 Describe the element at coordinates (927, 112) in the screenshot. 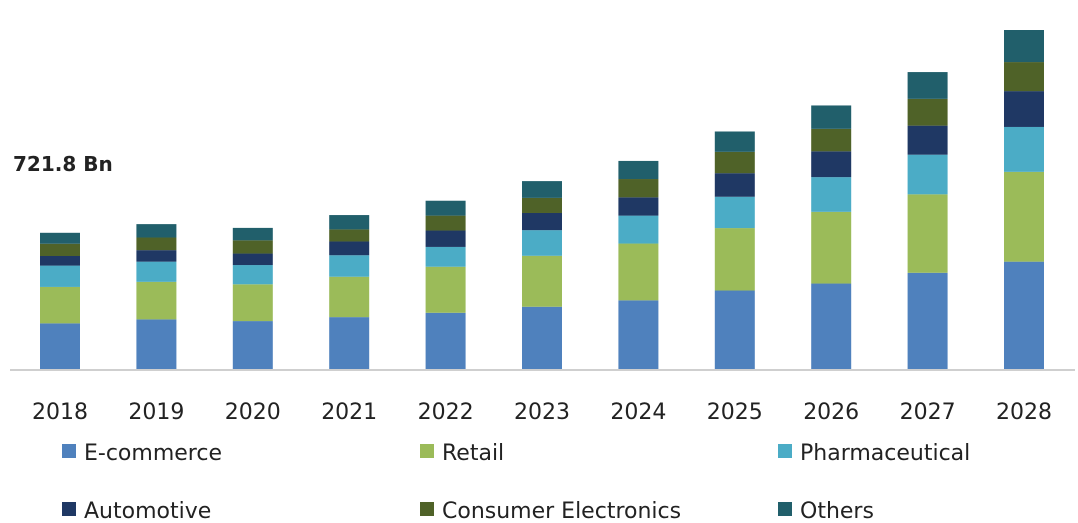

I see `bar-consumer-electronics-2027` at that location.